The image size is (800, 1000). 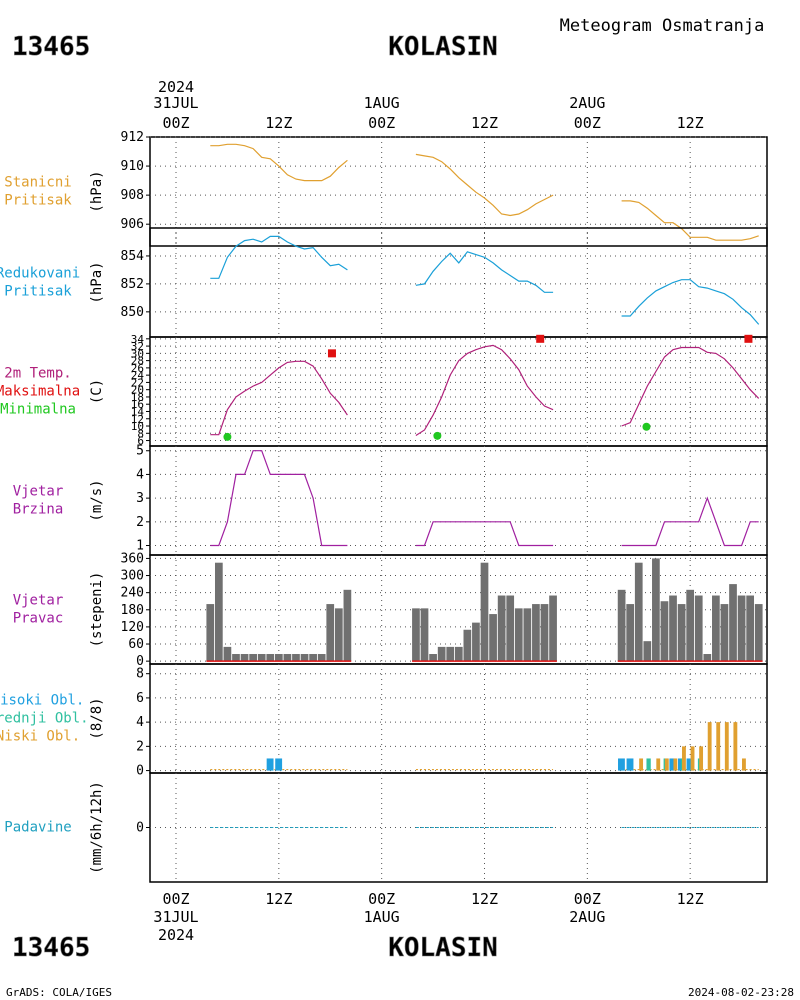 What do you see at coordinates (137, 390) in the screenshot?
I see `y-tick-label: 20` at bounding box center [137, 390].